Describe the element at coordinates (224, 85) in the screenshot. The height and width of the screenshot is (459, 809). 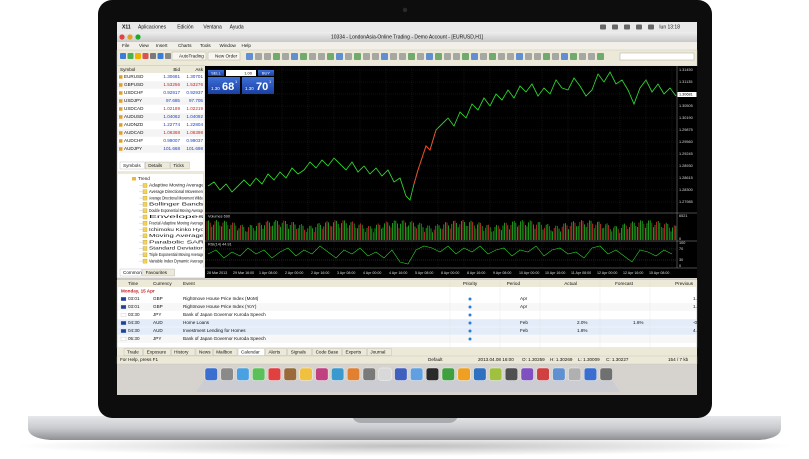
I see `sell-price-box` at that location.